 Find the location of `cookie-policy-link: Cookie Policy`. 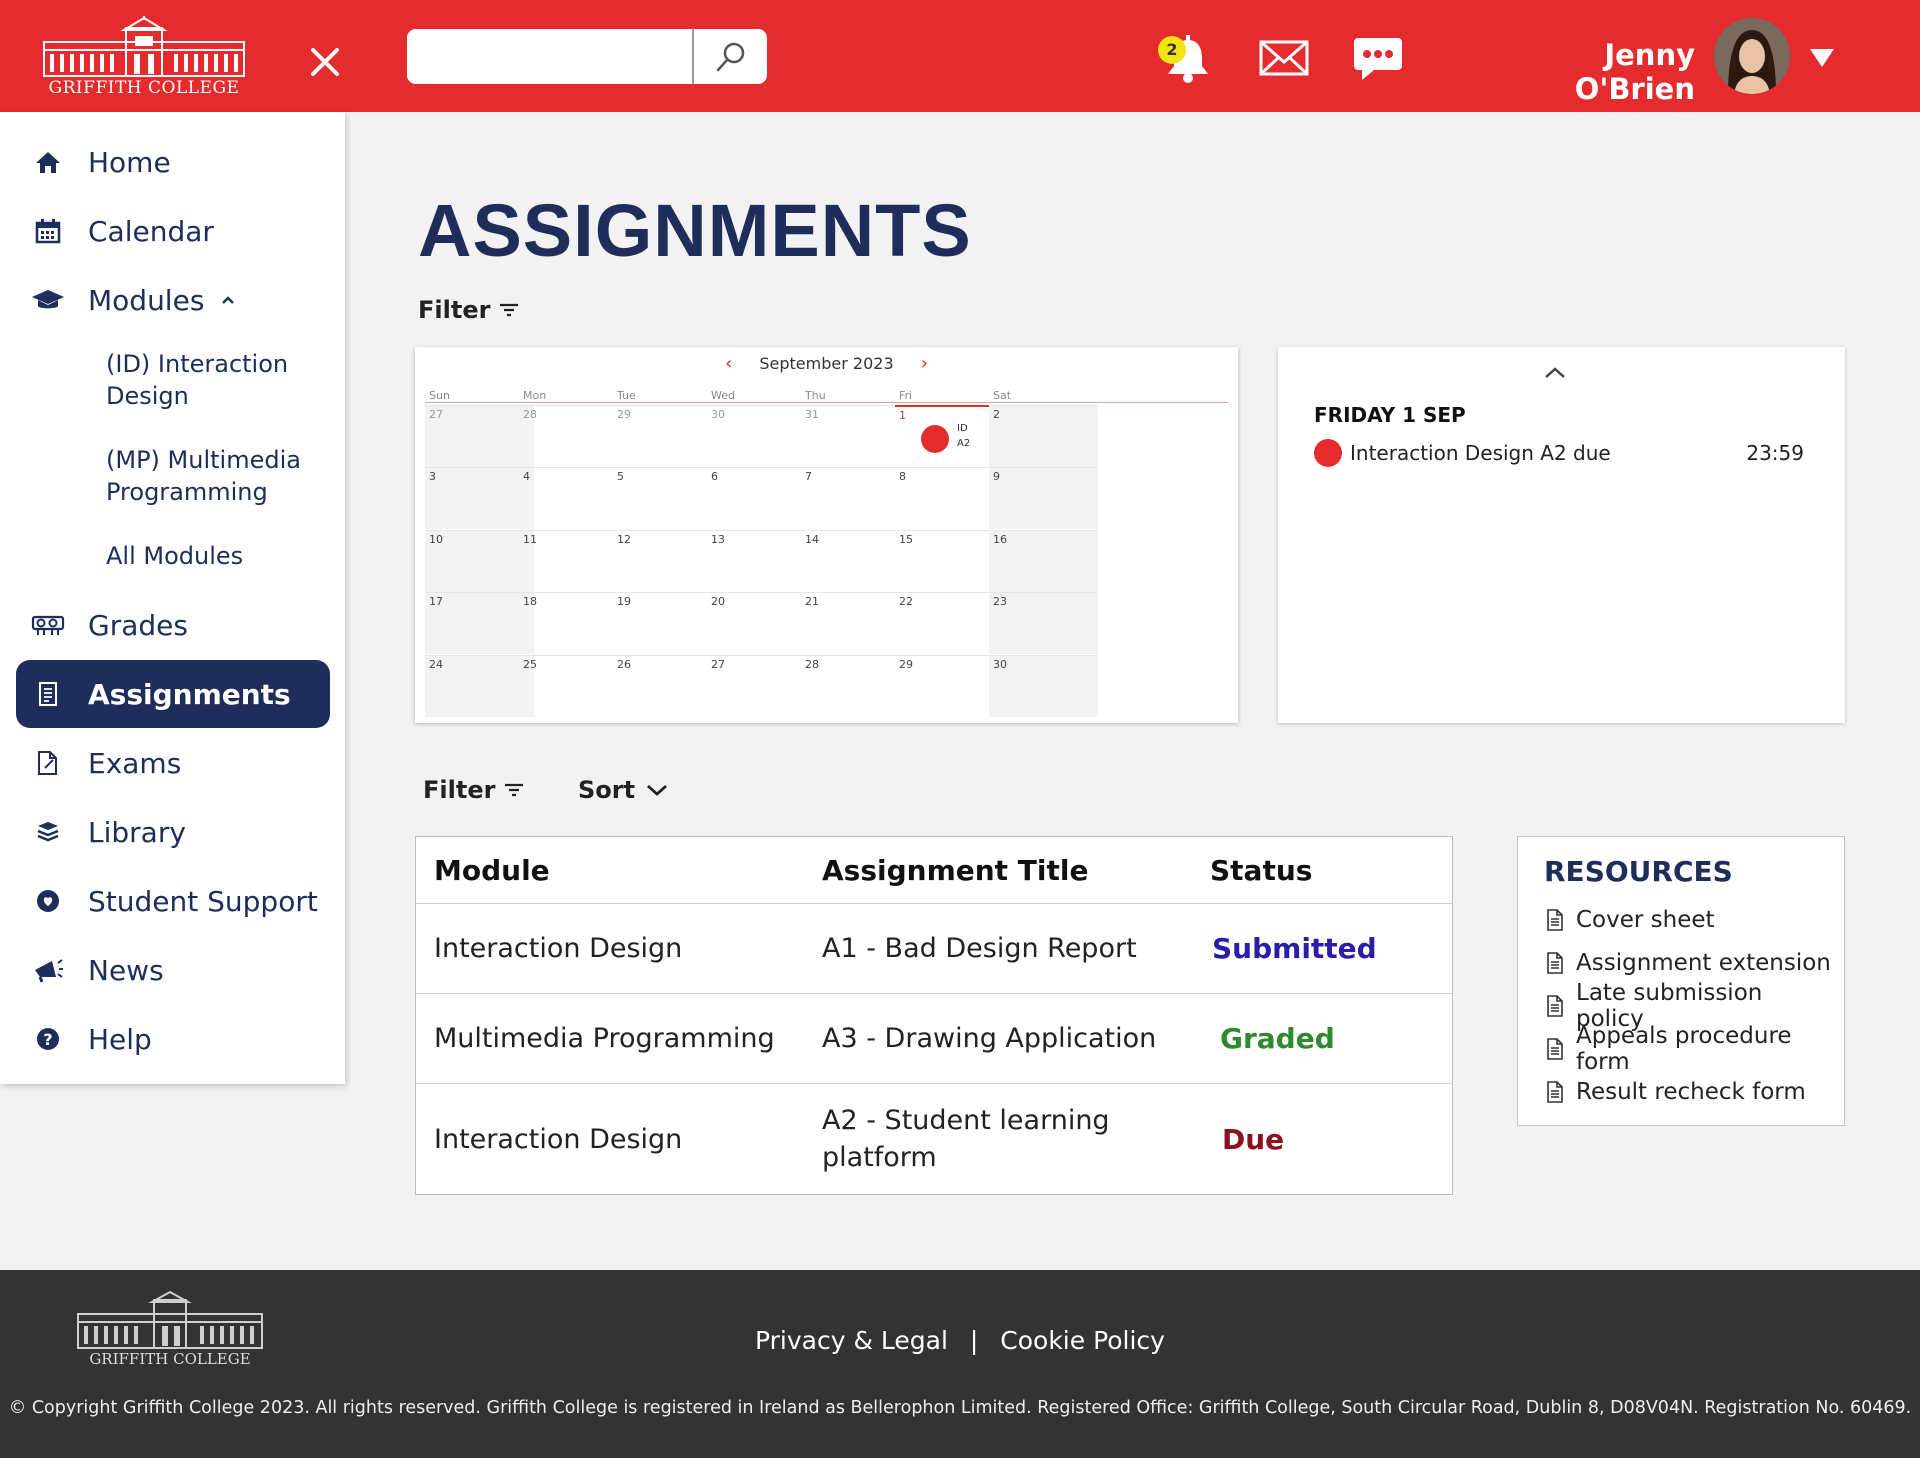

cookie-policy-link: Cookie Policy is located at coordinates (1082, 1340).